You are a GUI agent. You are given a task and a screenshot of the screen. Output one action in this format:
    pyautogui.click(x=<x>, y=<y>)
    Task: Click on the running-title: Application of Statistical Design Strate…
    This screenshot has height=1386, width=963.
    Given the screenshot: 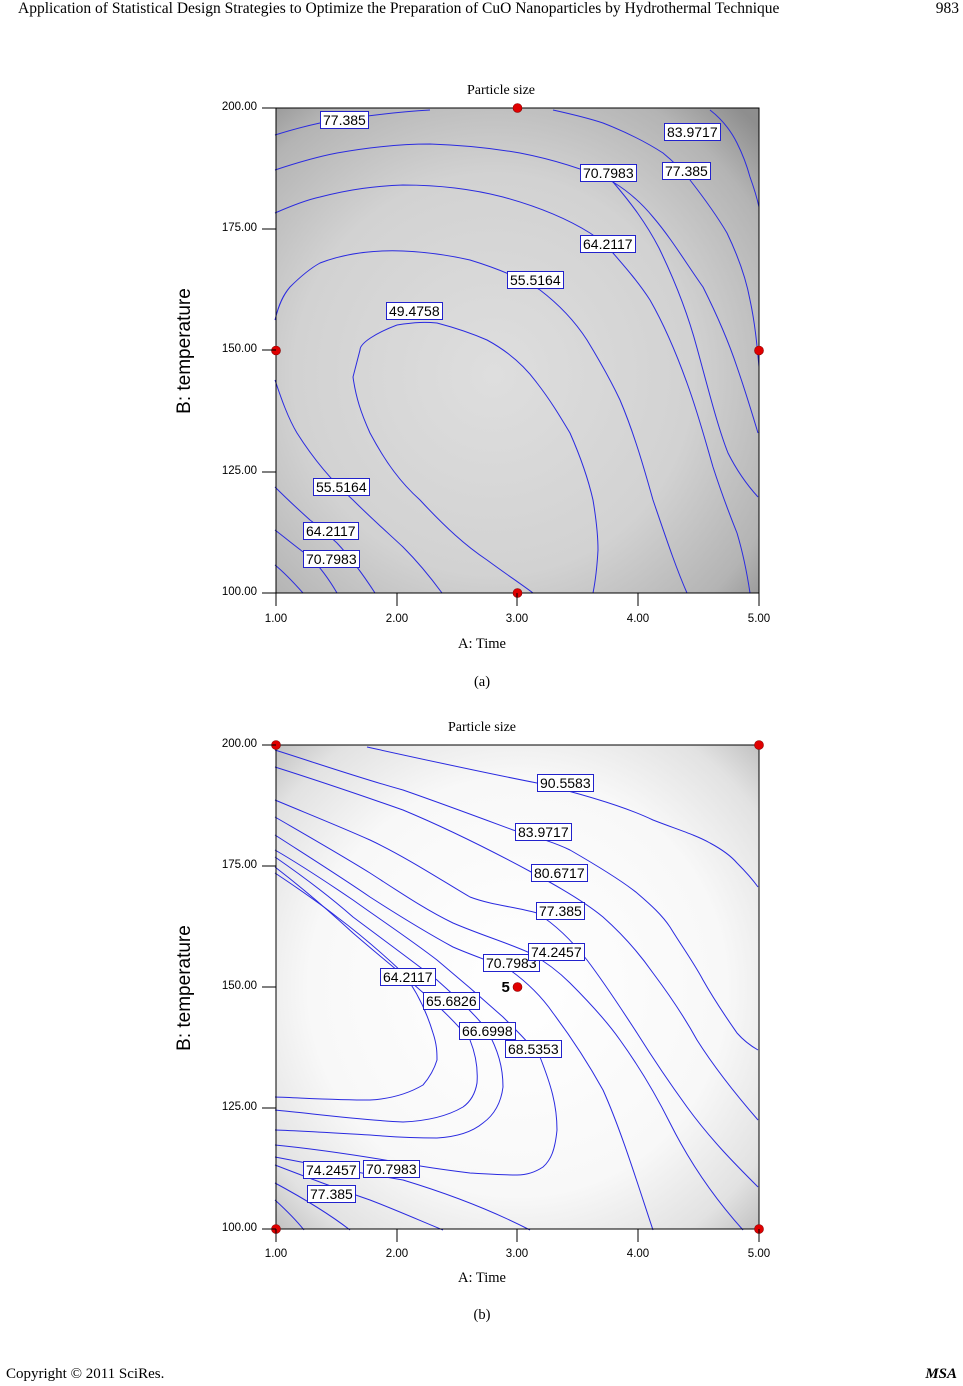 What is the action you would take?
    pyautogui.click(x=399, y=8)
    